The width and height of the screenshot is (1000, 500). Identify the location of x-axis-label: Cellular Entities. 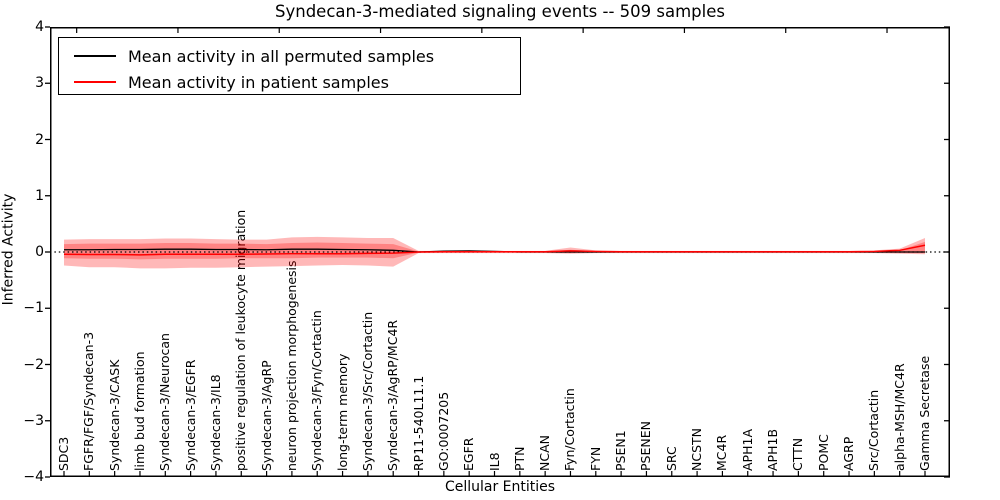
(500, 487).